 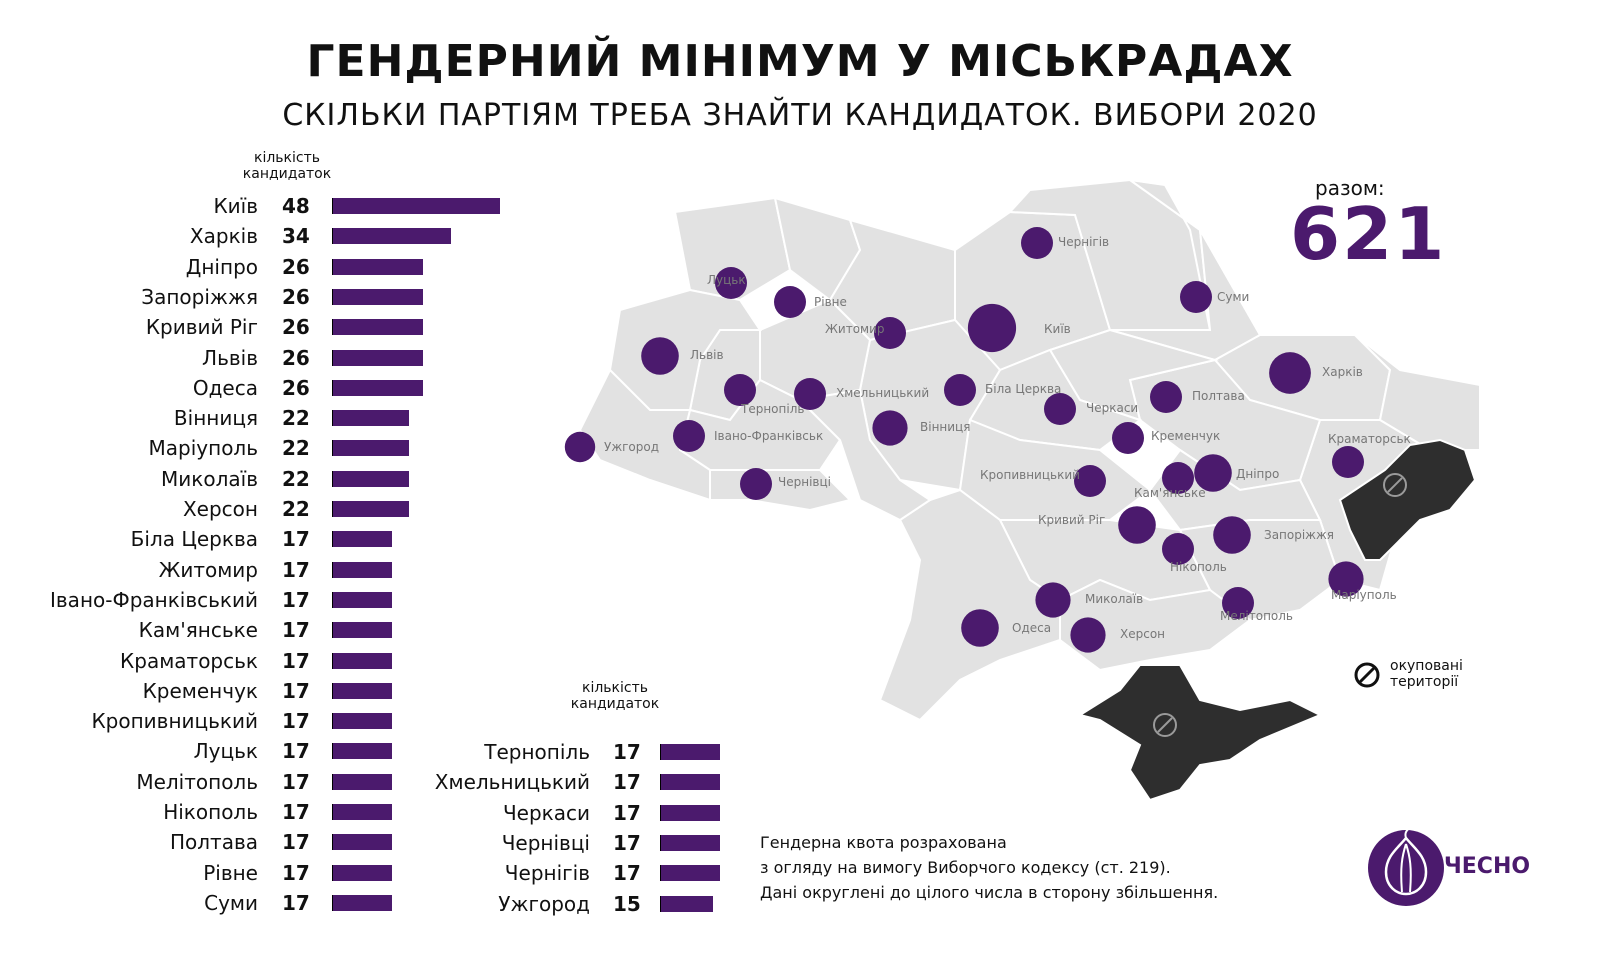 I want to click on bar-chart-header-left: кількість кандидаток, so click(x=287, y=166).